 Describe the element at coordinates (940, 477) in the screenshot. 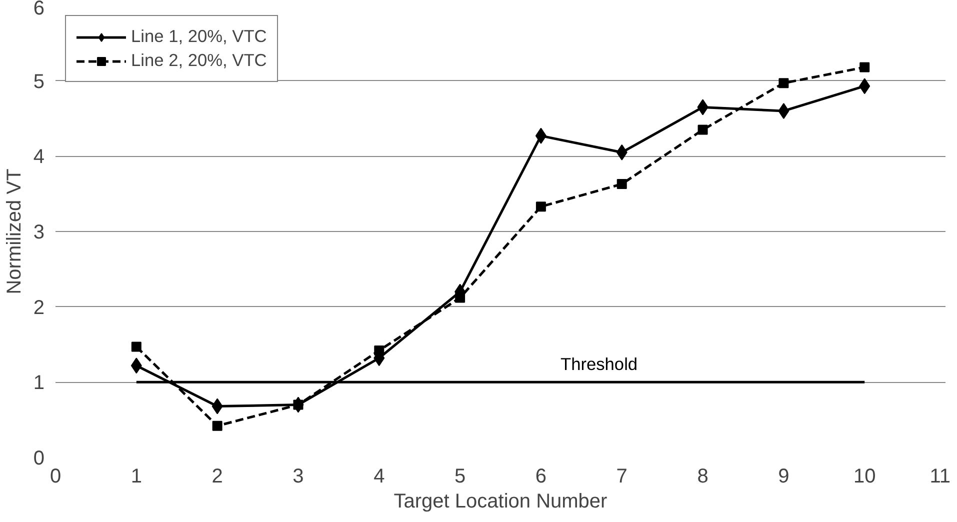

I see `x-tick-label: 11` at that location.